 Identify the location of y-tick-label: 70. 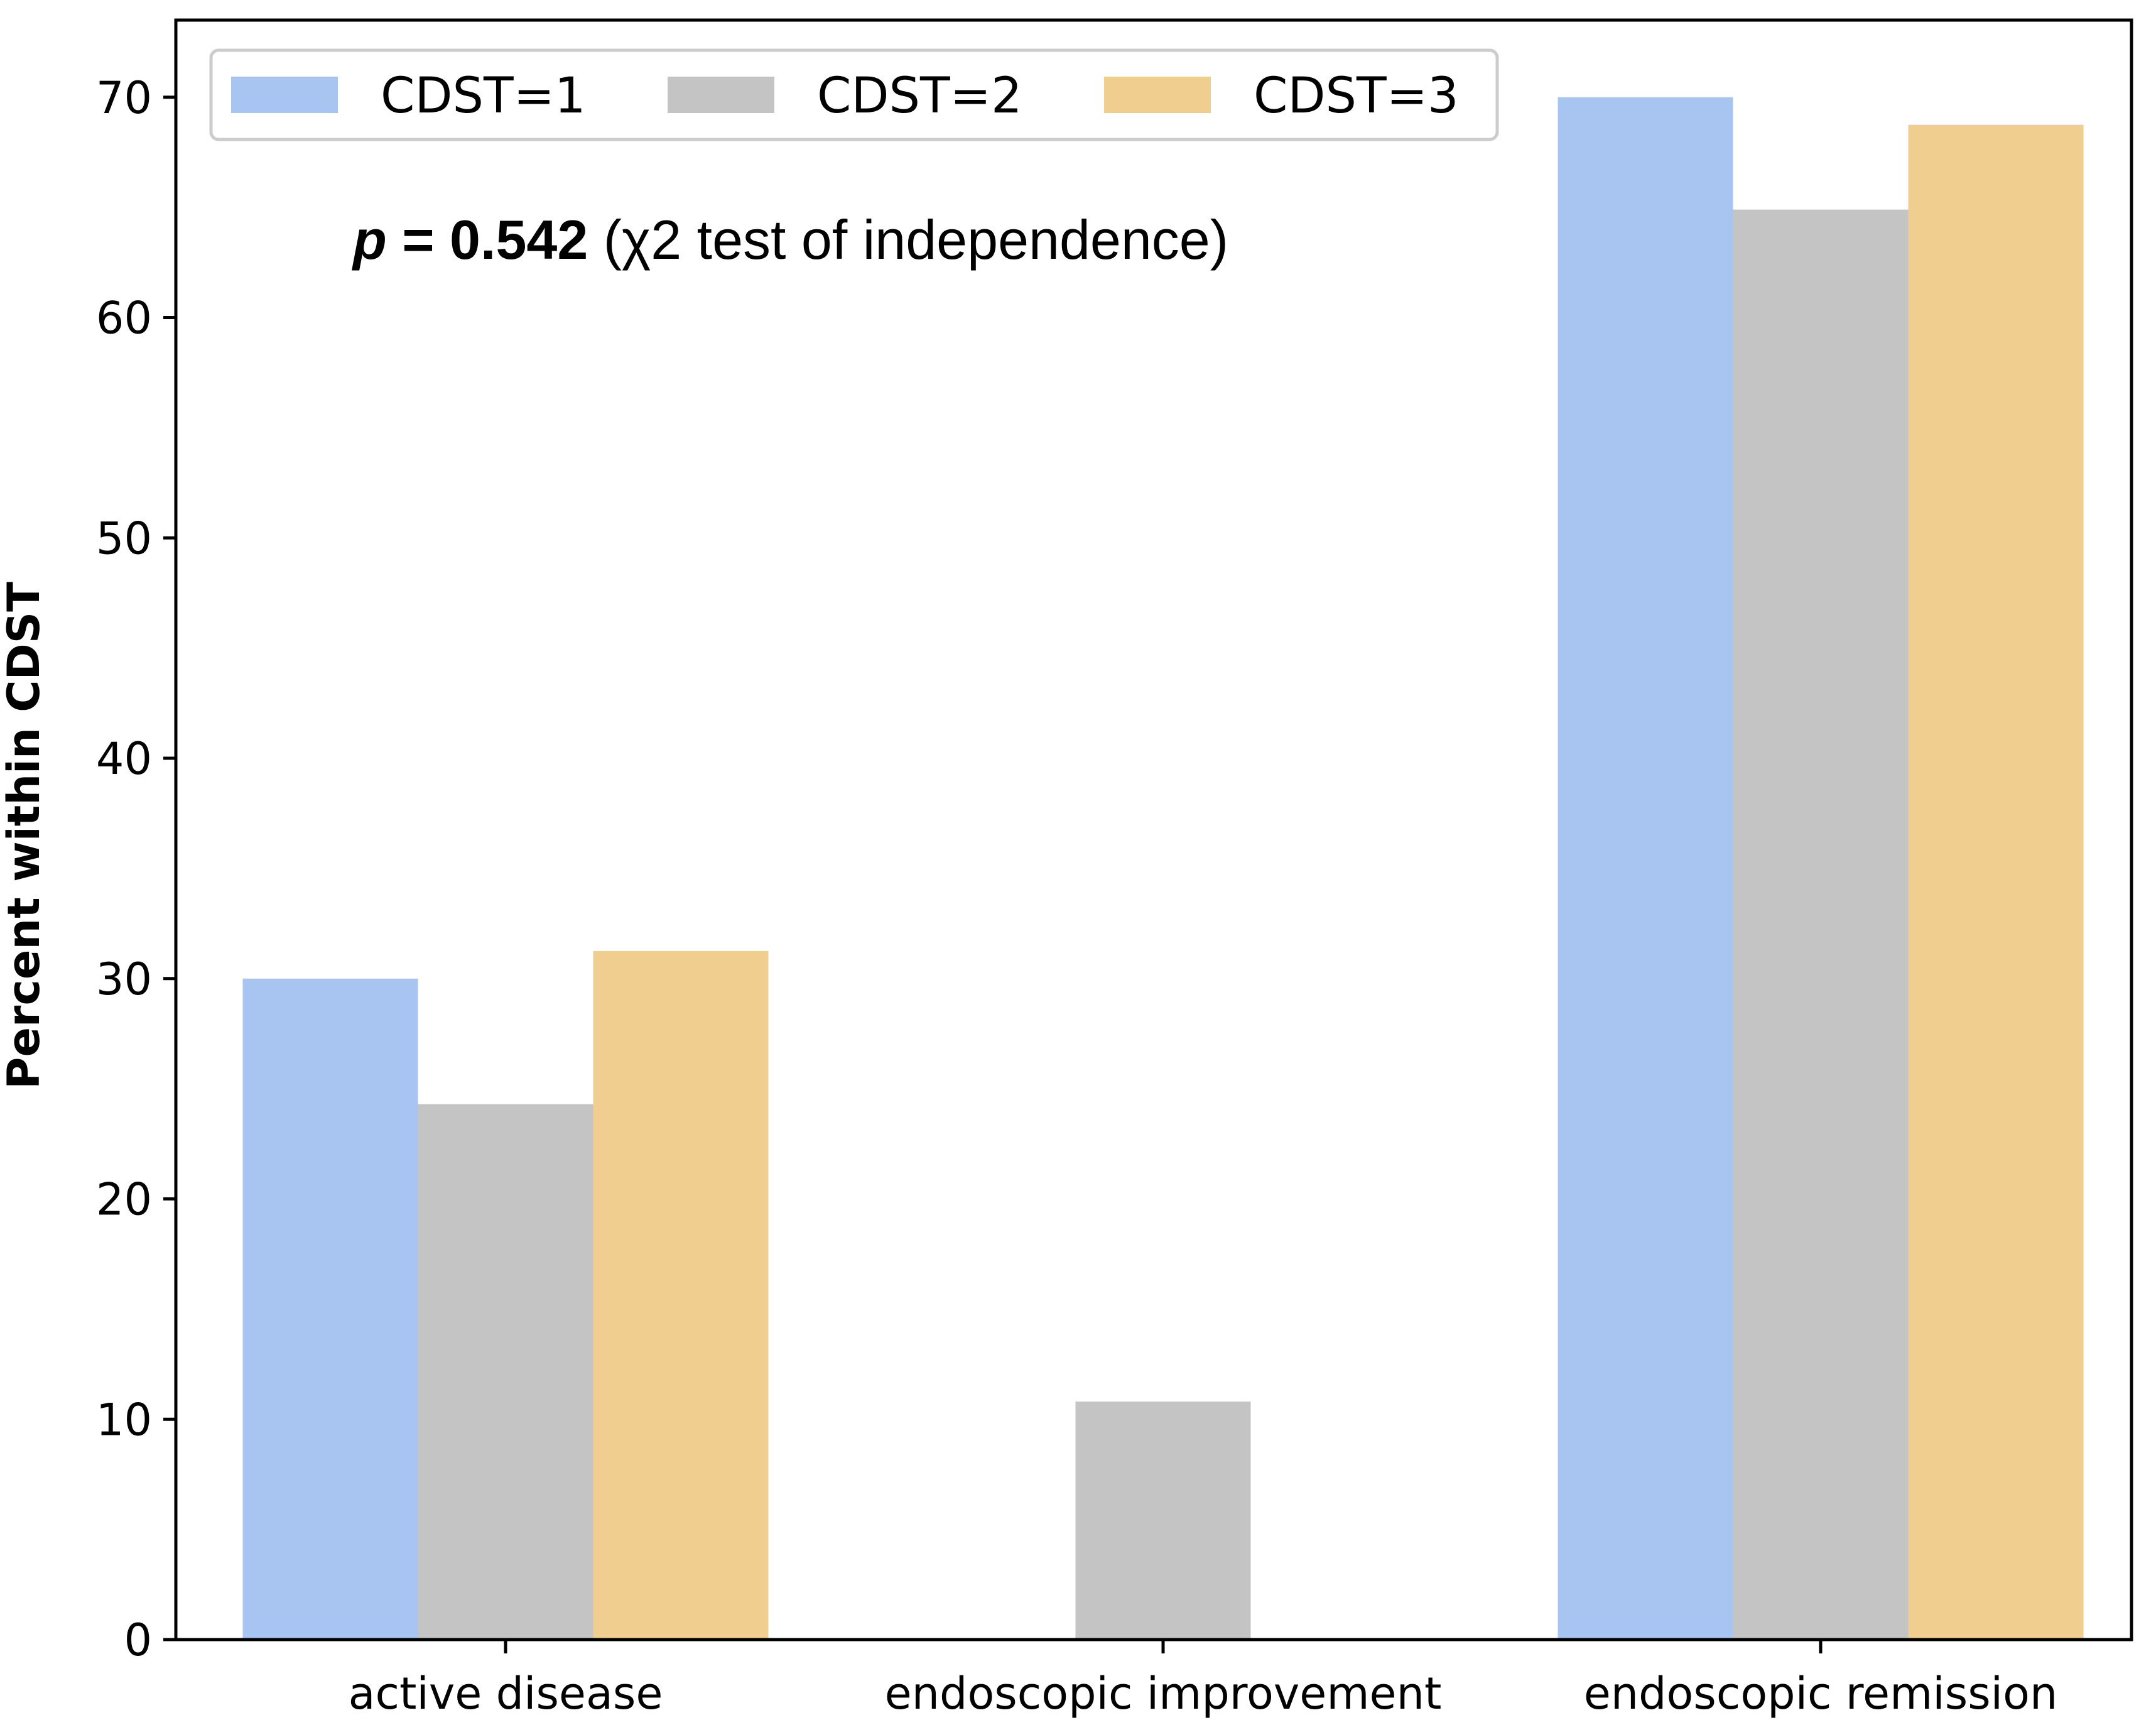
(124, 98).